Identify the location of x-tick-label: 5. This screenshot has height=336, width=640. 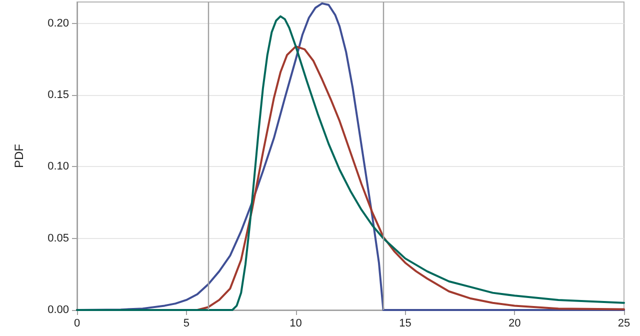
(186, 324).